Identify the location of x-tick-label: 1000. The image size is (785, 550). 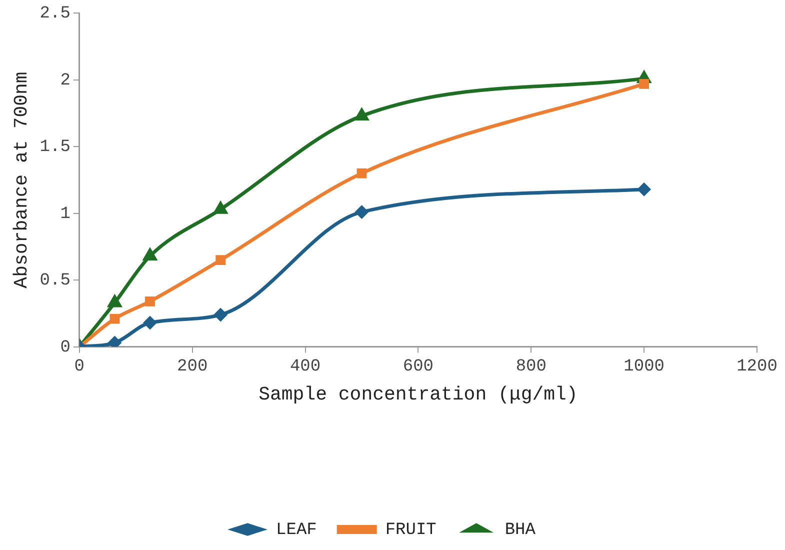
(644, 367).